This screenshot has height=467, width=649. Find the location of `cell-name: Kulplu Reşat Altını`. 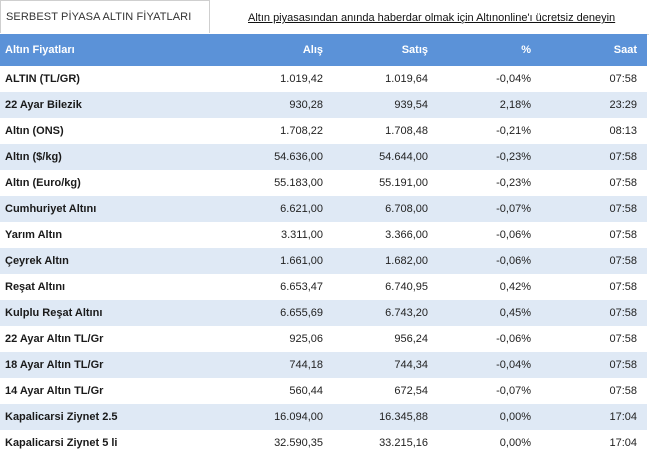

cell-name: Kulplu Reşat Altını is located at coordinates (54, 313).